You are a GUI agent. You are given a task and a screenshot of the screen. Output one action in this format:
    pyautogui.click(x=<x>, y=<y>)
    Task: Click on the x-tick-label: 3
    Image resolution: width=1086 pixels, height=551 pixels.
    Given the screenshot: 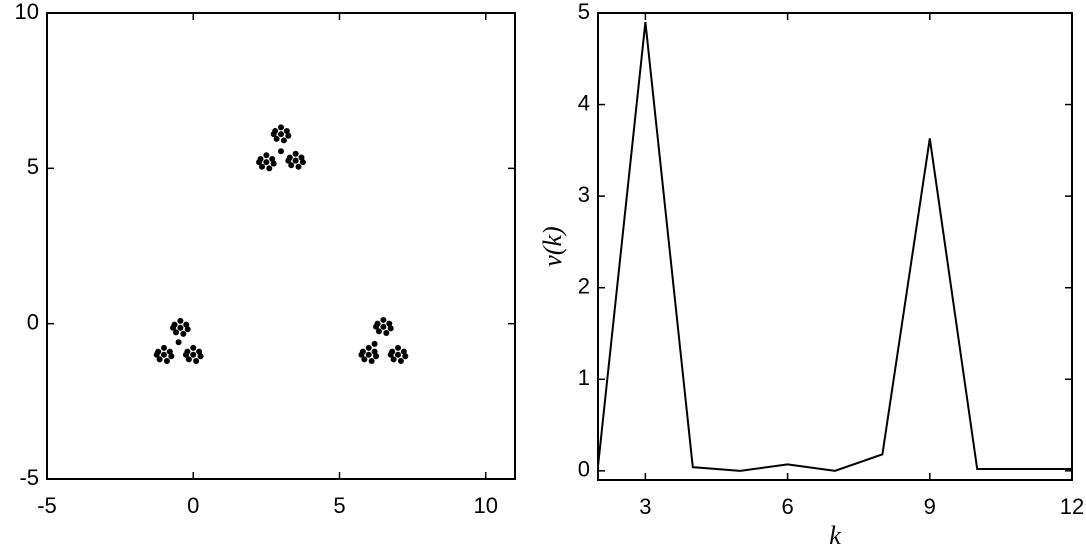 What is the action you would take?
    pyautogui.click(x=645, y=506)
    